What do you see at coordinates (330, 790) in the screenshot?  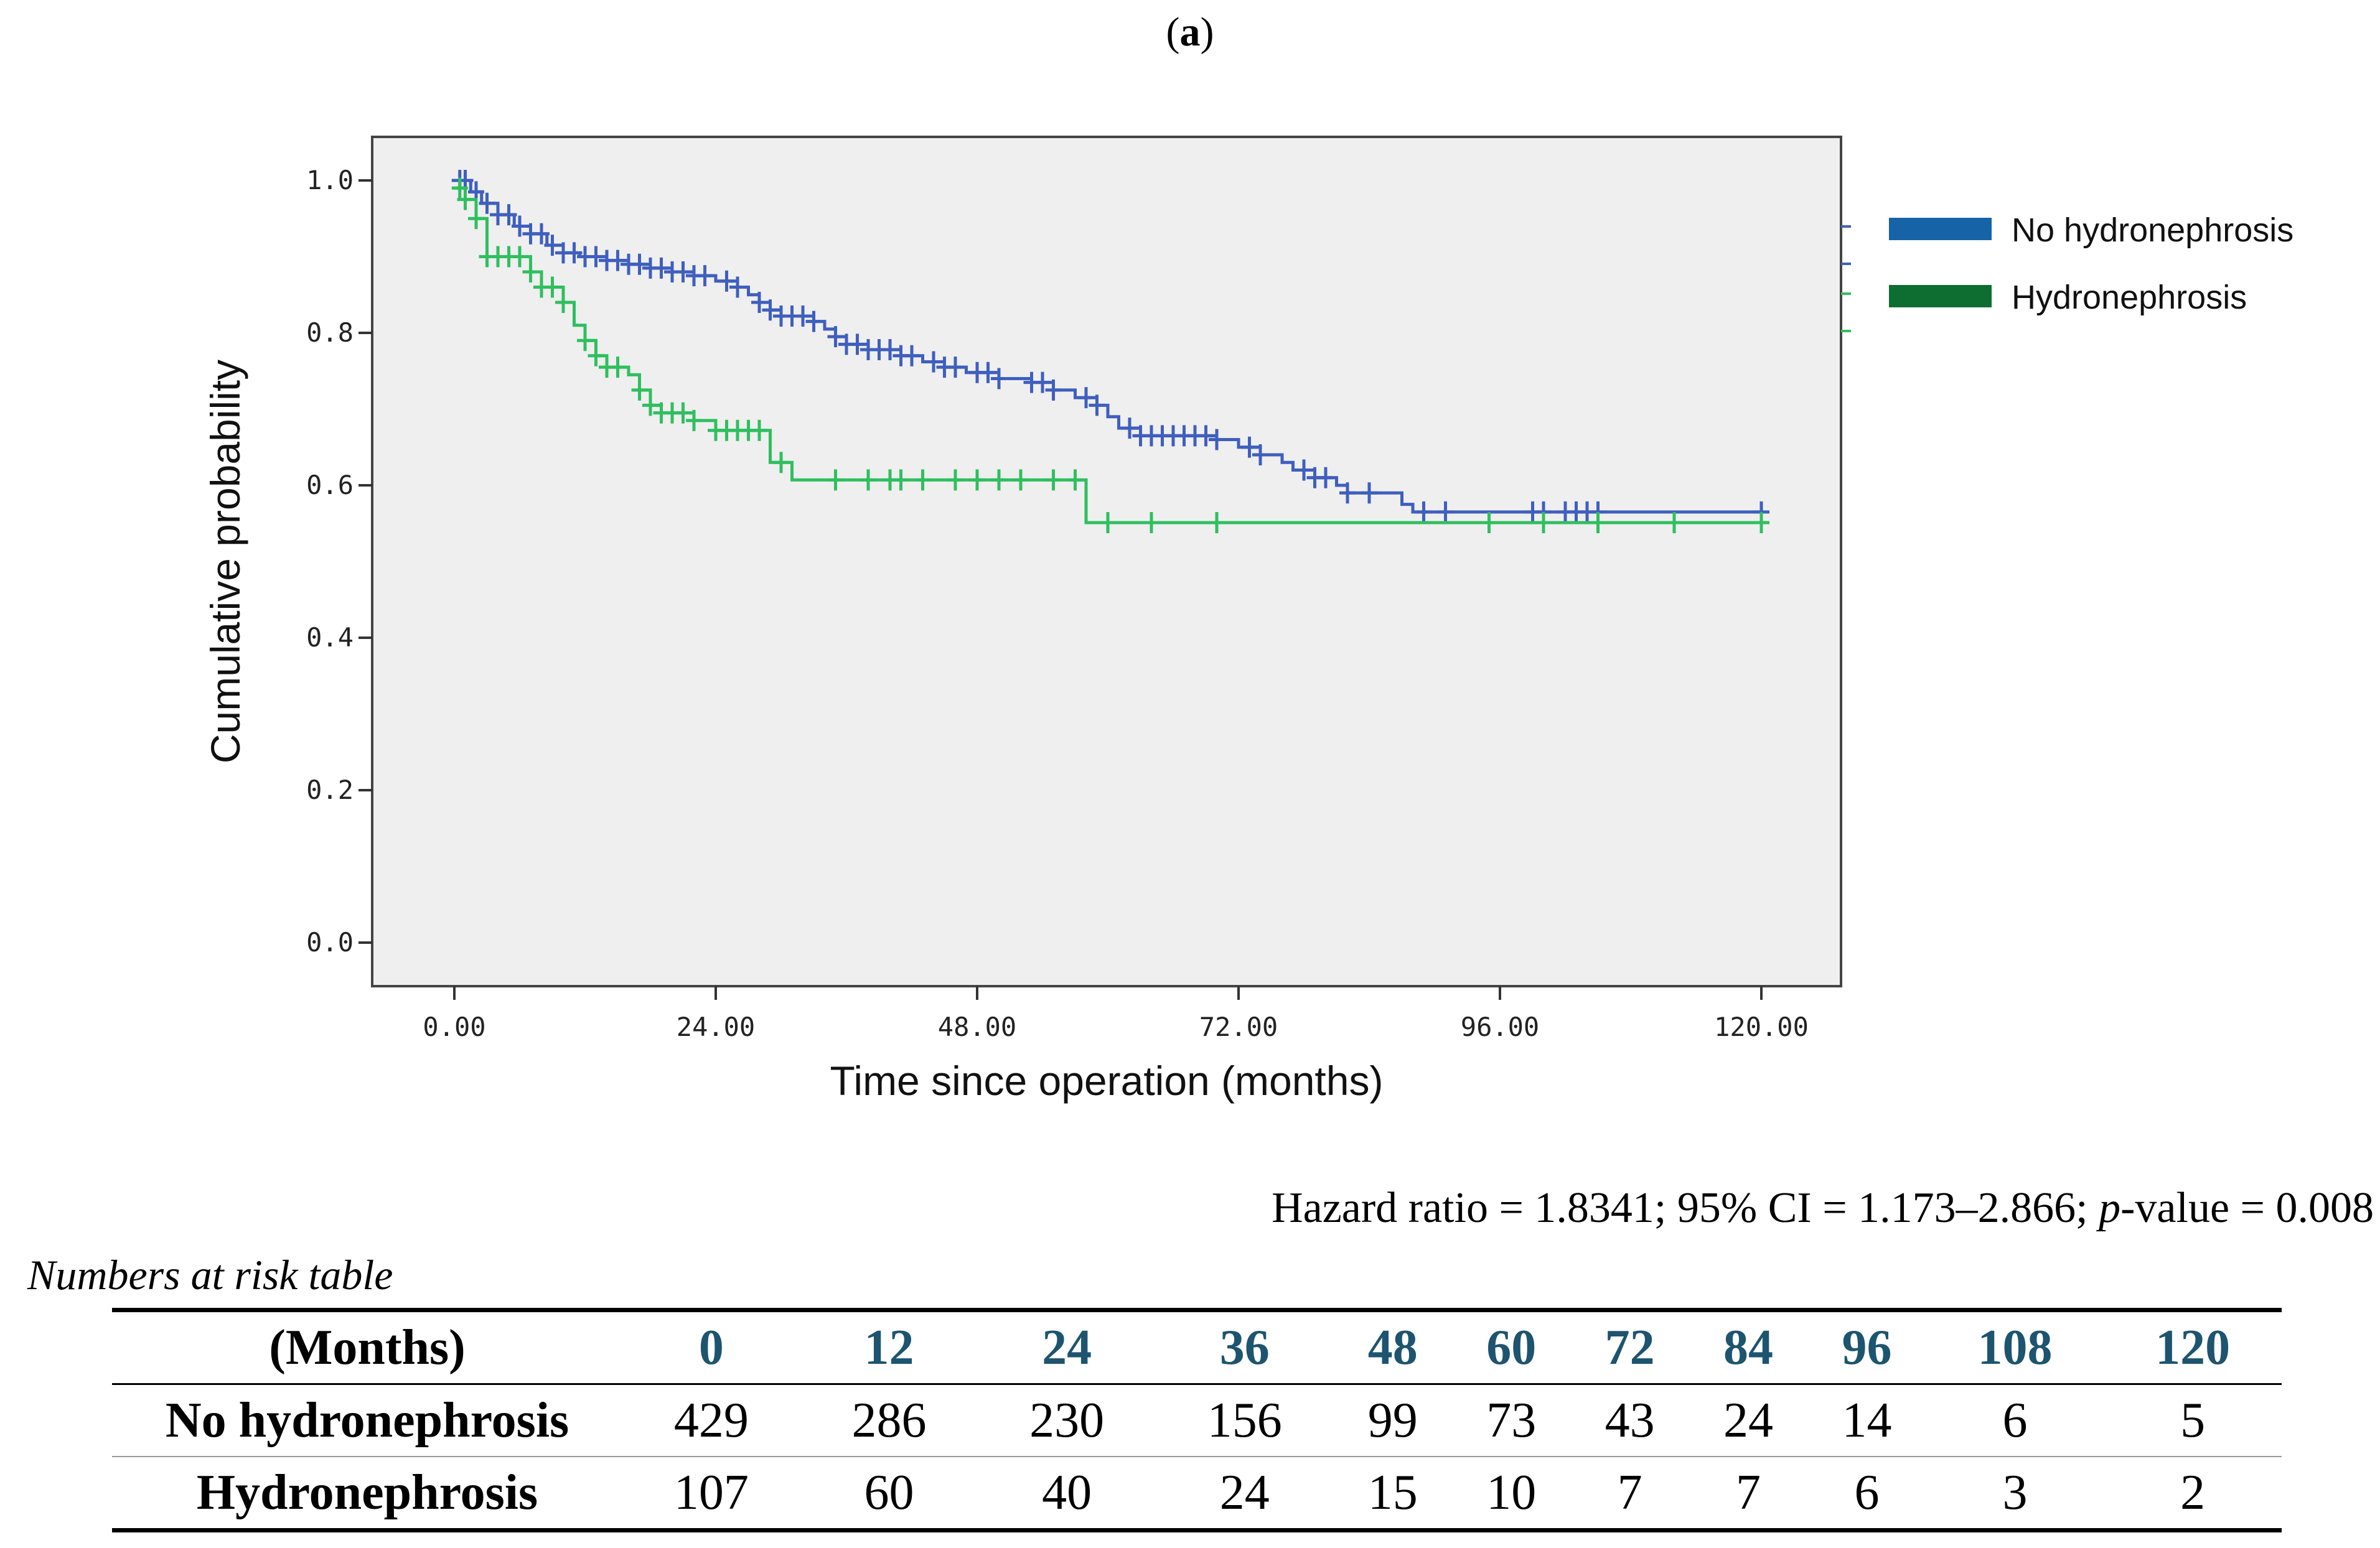 I see `y-tick-label: 0.2` at bounding box center [330, 790].